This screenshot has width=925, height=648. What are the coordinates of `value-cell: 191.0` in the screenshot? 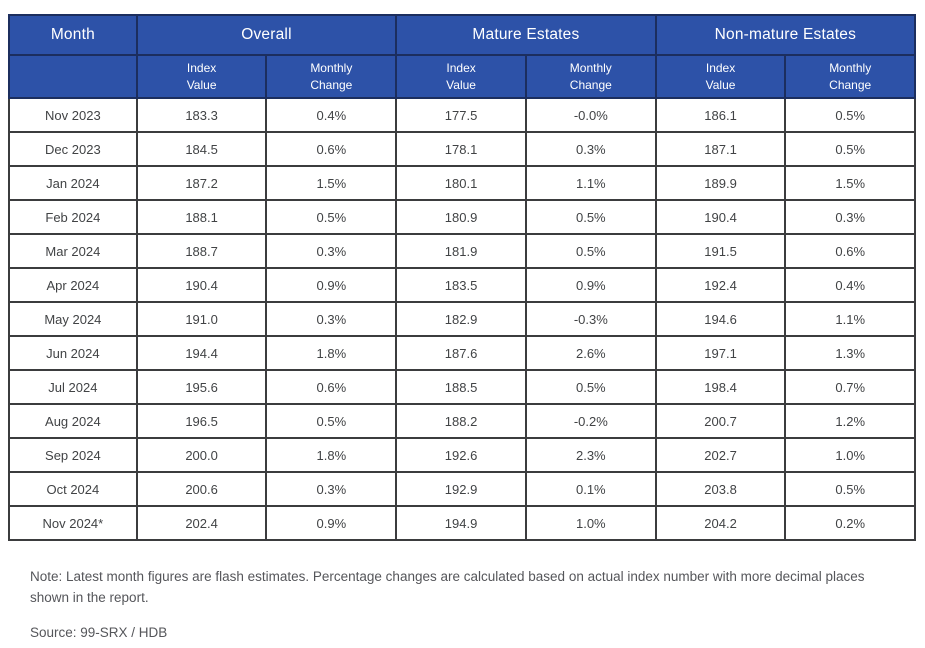 It's located at (201, 319).